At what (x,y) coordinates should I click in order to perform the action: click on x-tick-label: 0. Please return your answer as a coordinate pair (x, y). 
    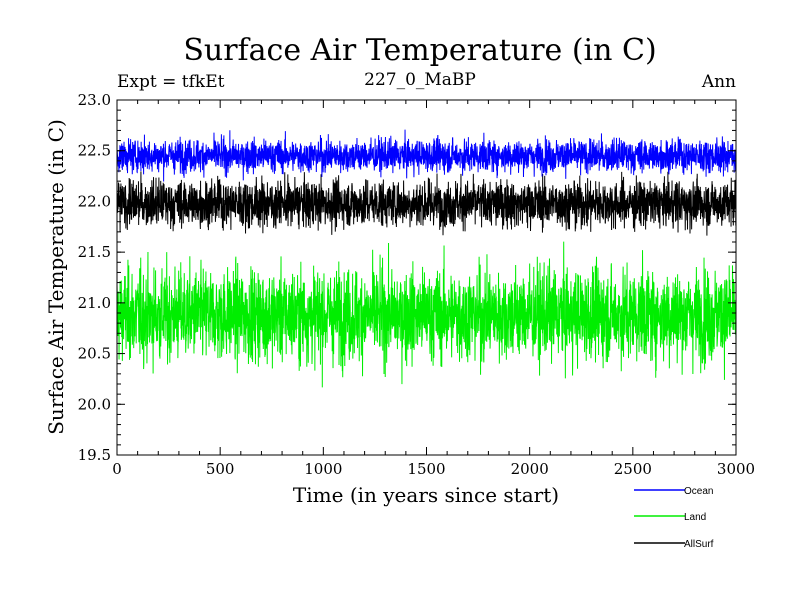
    Looking at the image, I should click on (117, 469).